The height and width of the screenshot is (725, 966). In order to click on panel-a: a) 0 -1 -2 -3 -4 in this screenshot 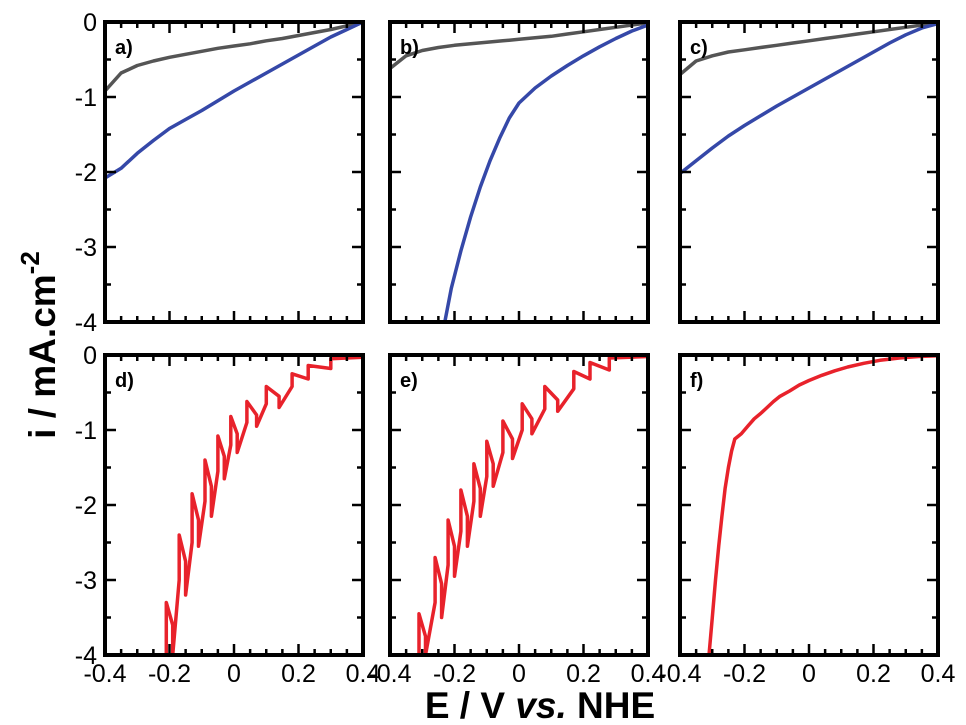, I will do `click(220, 173)`.